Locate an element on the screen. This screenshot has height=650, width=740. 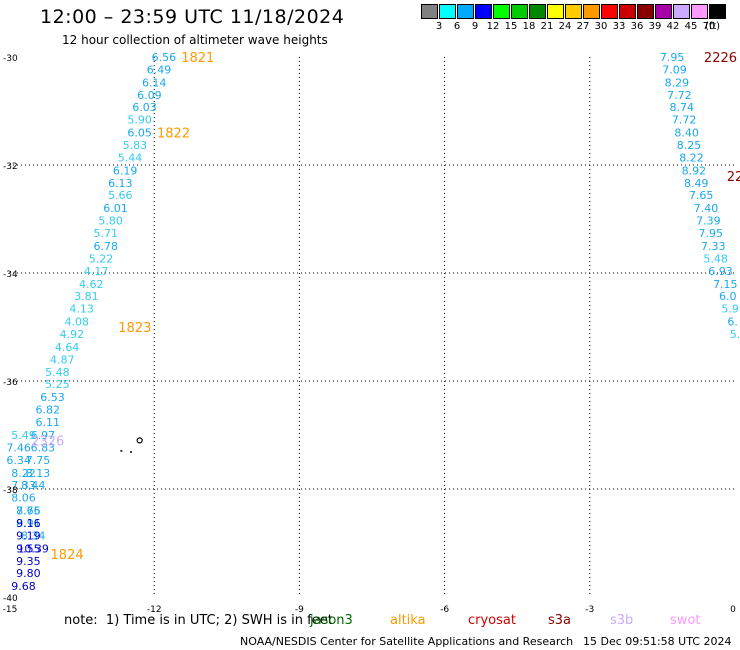
legend-label: 12 is located at coordinates (493, 26).